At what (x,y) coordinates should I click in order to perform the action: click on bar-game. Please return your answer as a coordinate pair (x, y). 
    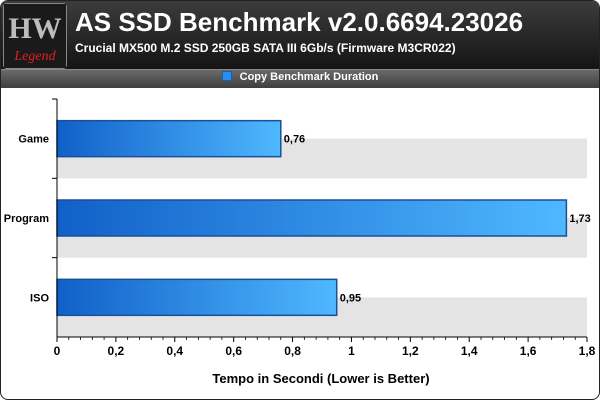
    Looking at the image, I should click on (169, 138).